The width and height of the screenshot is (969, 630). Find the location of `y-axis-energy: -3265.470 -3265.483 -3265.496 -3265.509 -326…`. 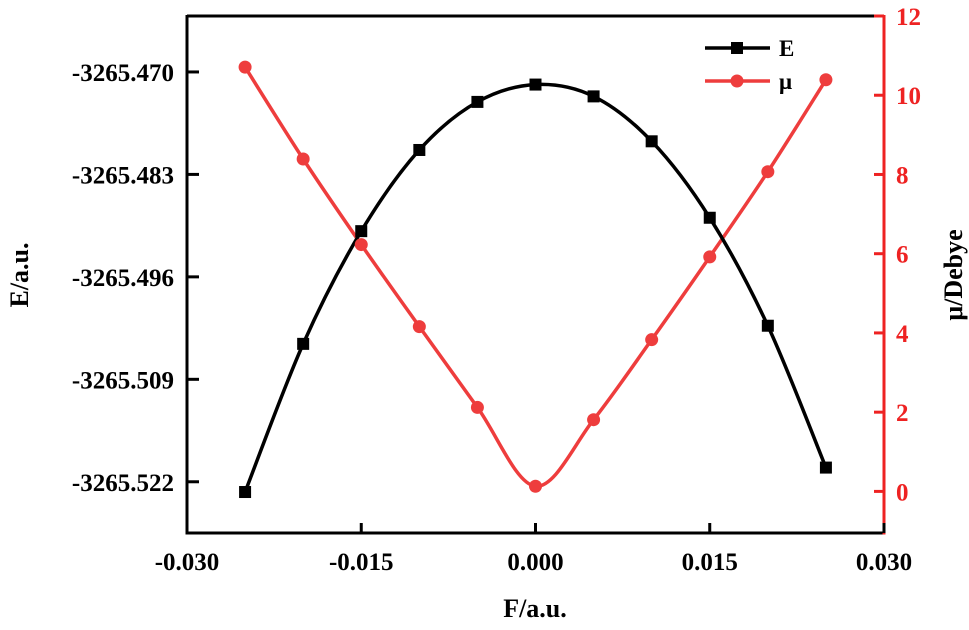

y-axis-energy: -3265.470 -3265.483 -3265.496 -3265.509 -326… is located at coordinates (135, 278).